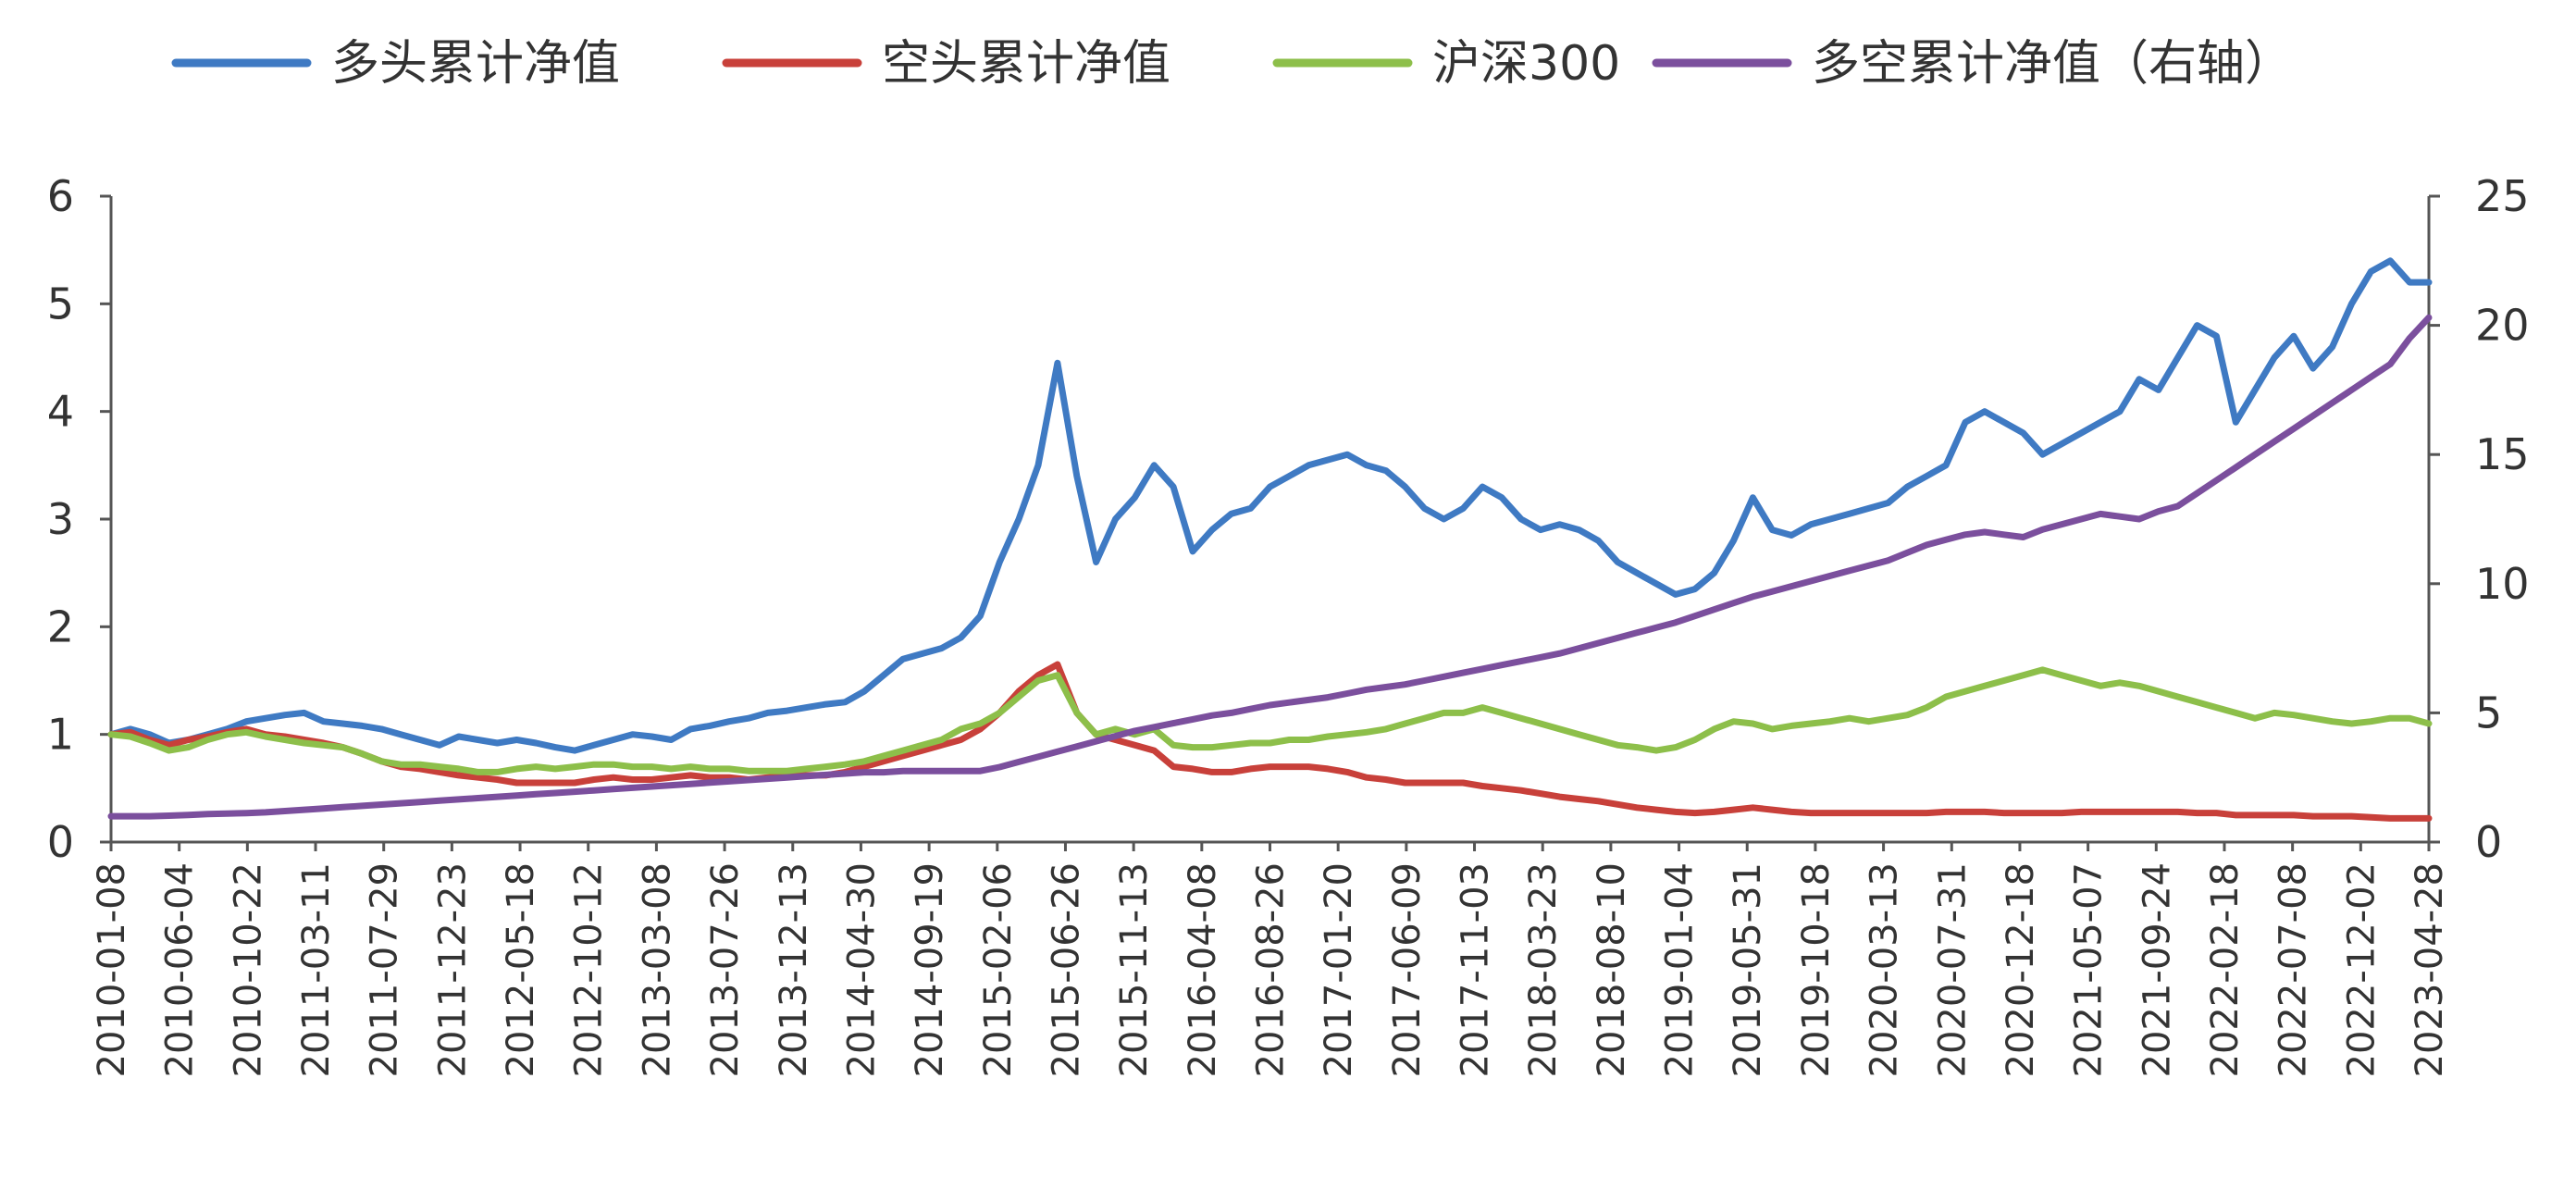  Describe the element at coordinates (1885, 969) in the screenshot. I see `x-tick-label: 2020-03-13` at that location.